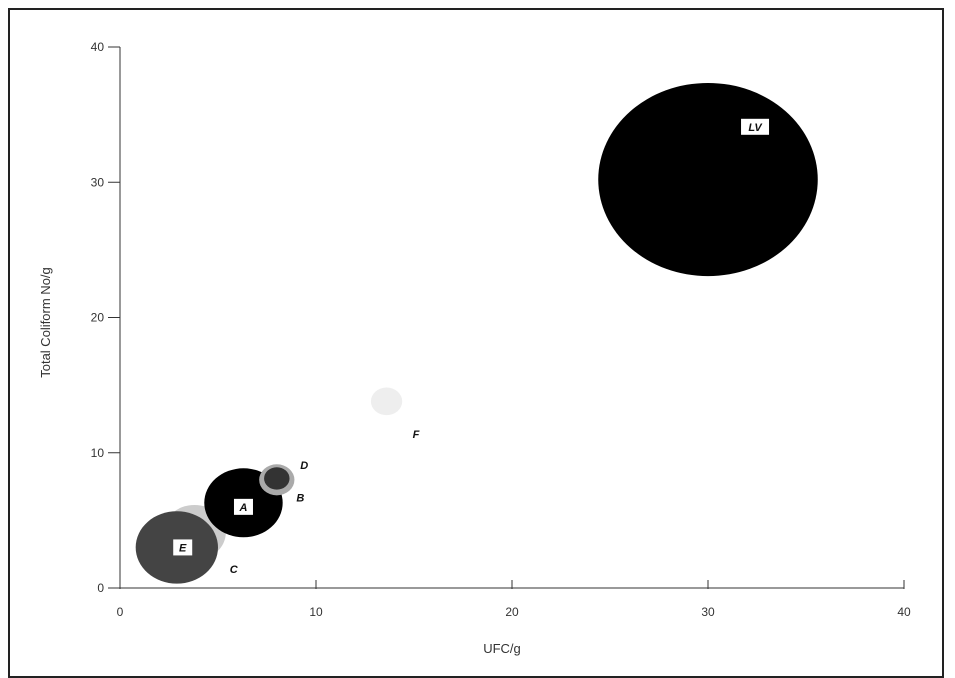  Describe the element at coordinates (416, 435) in the screenshot. I see `bubble-label-f: F` at that location.